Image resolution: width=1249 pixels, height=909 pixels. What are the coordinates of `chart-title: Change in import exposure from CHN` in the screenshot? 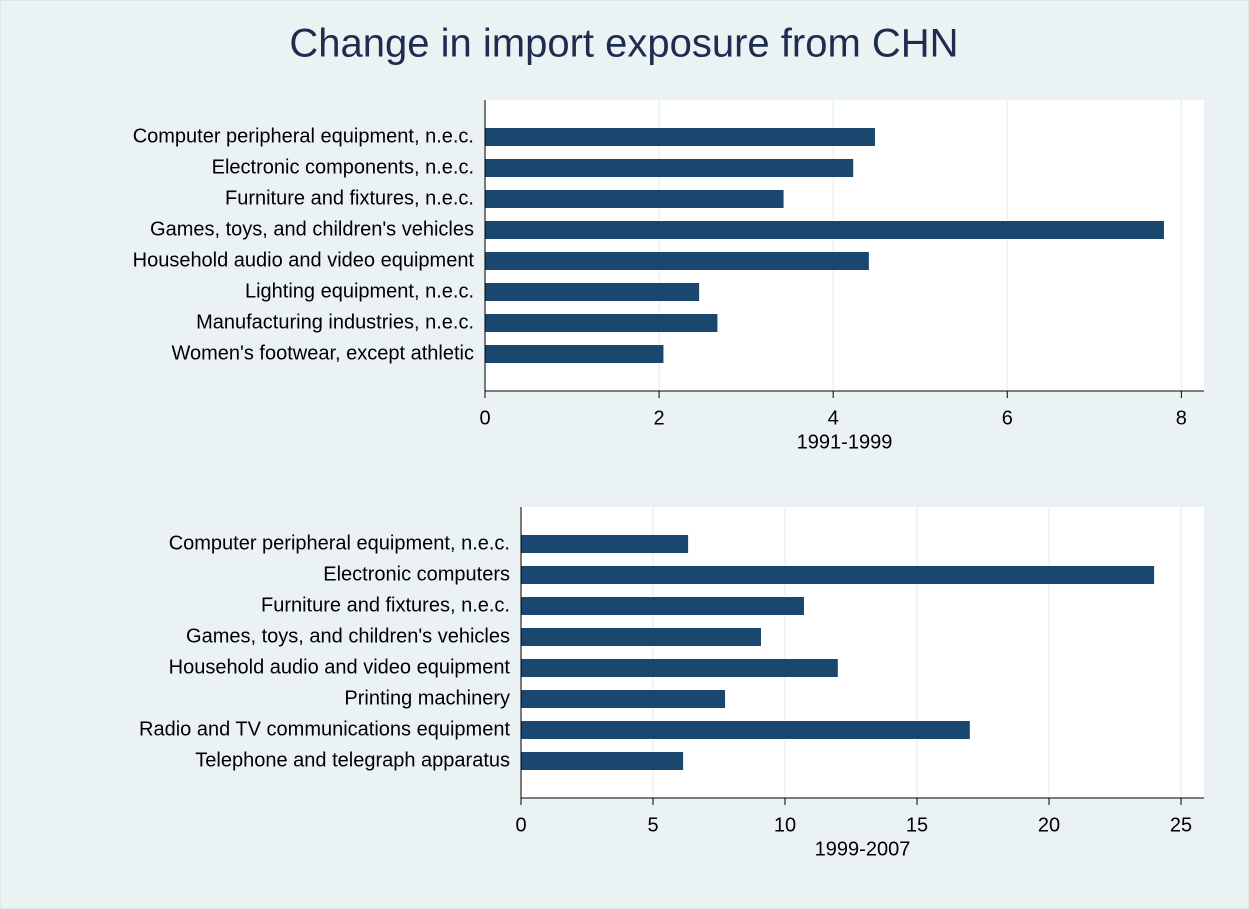 It's located at (623, 44).